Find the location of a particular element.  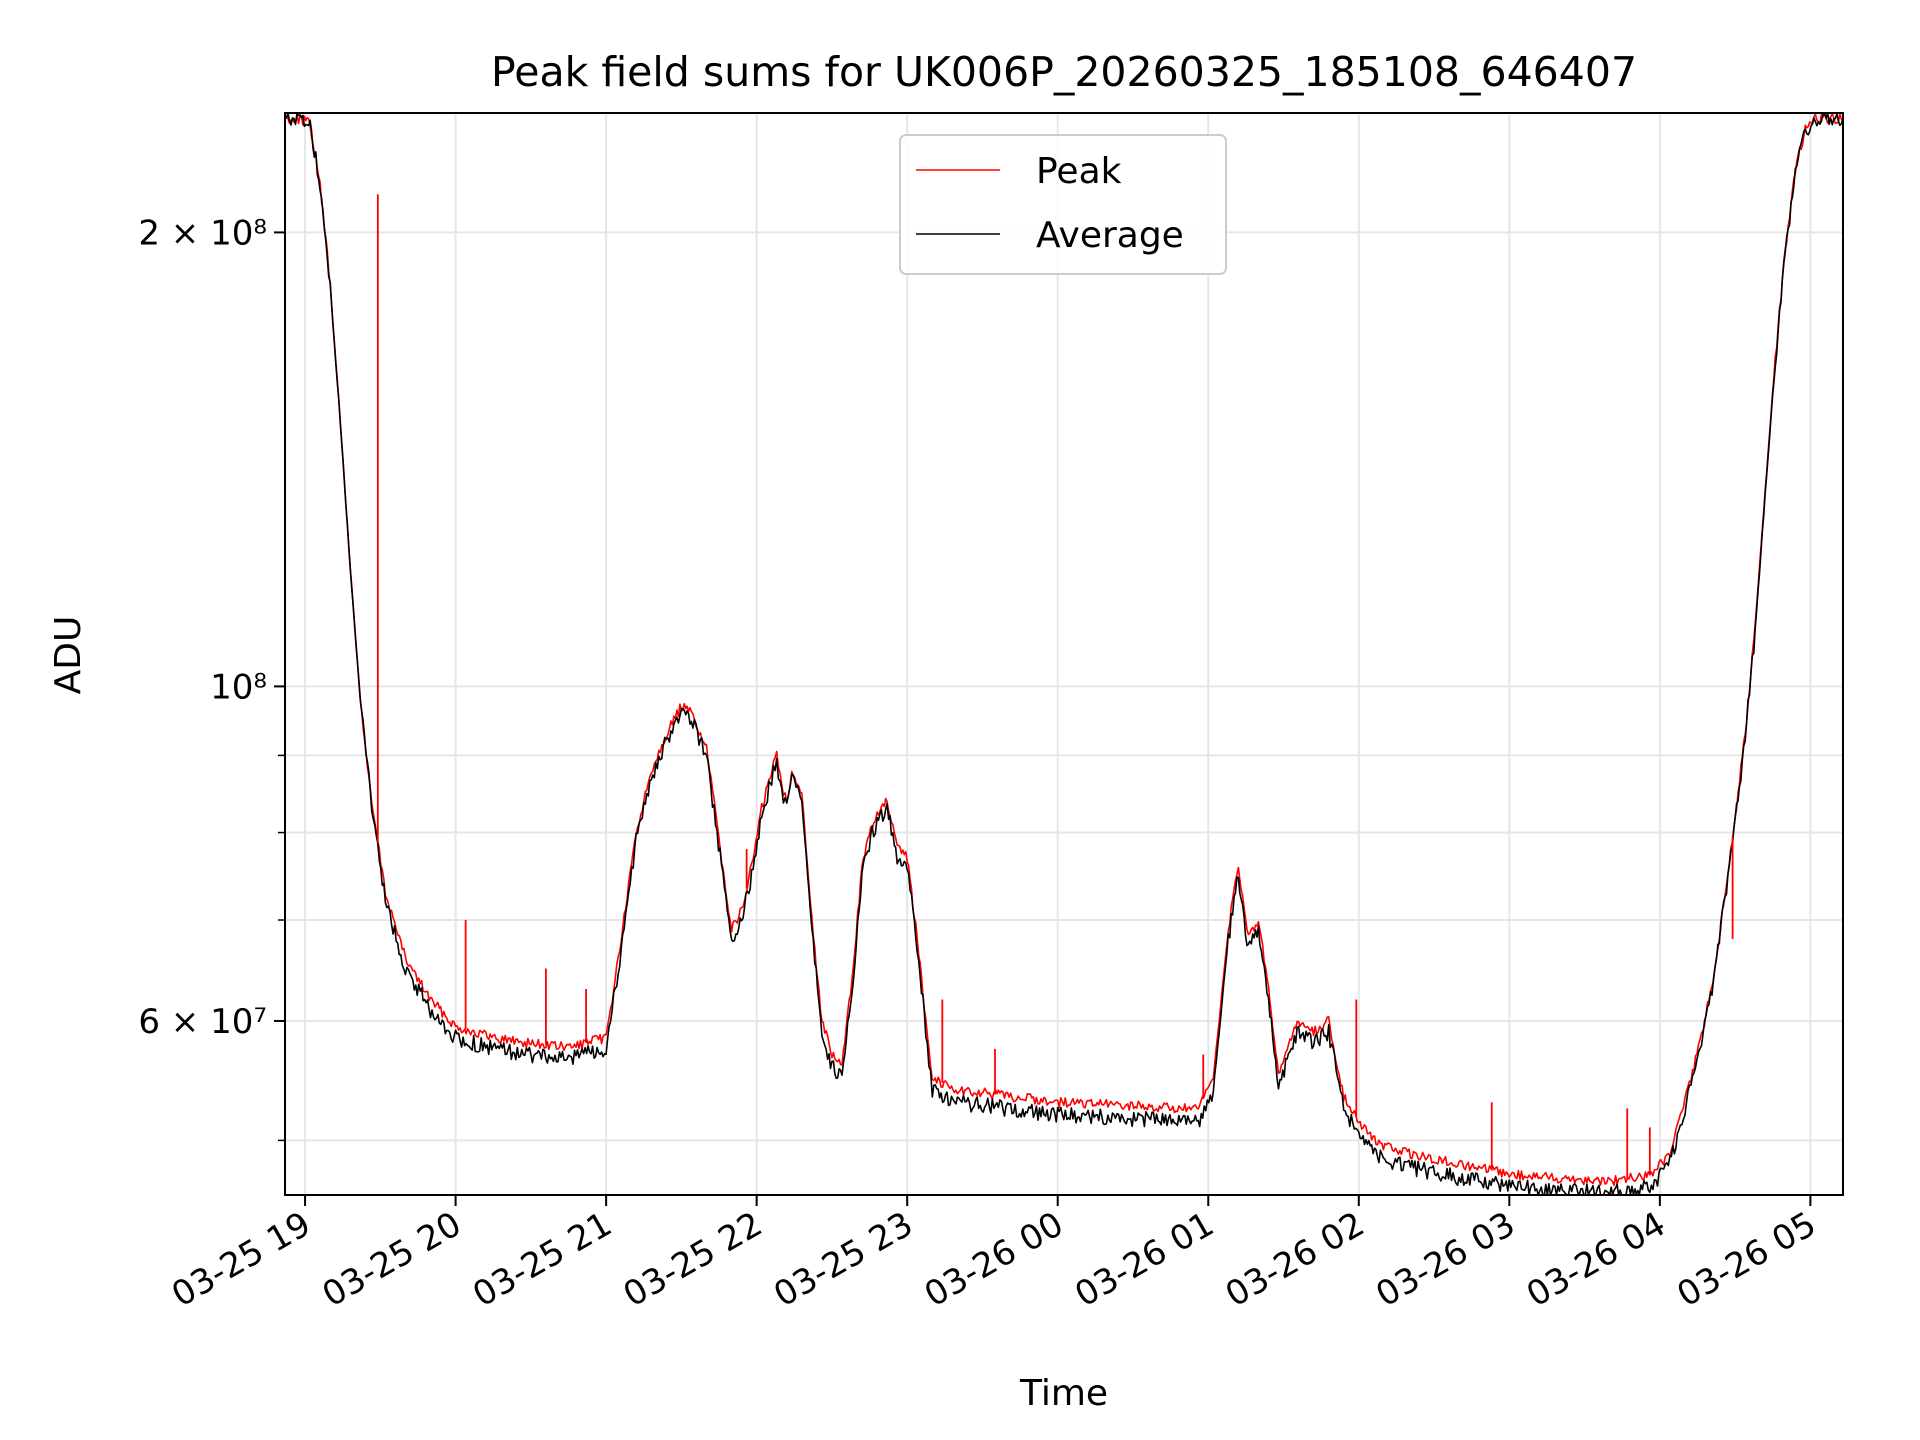

legend-label-average: Average is located at coordinates (1110, 235).